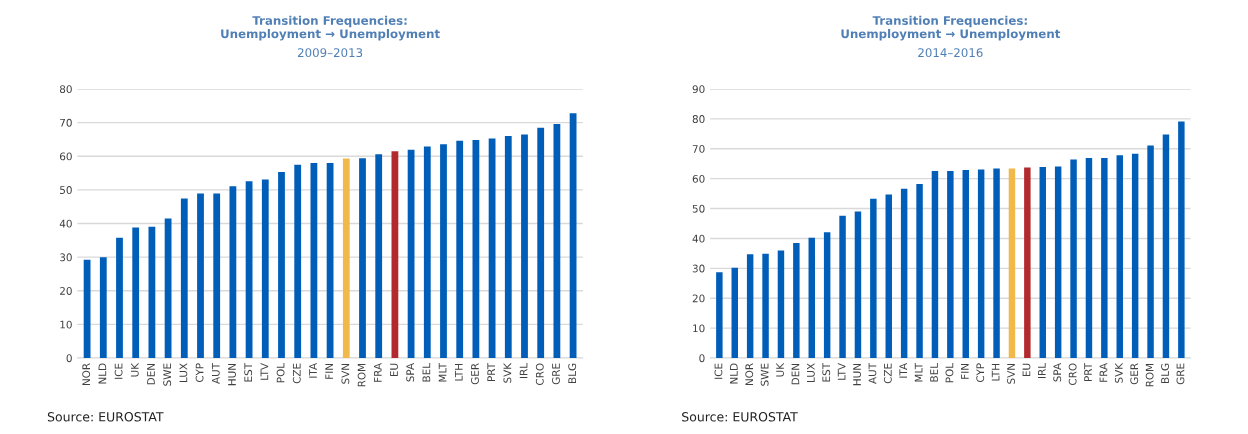 This screenshot has height=434, width=1248. Describe the element at coordinates (934, 372) in the screenshot. I see `x-tick-label: BEL` at that location.